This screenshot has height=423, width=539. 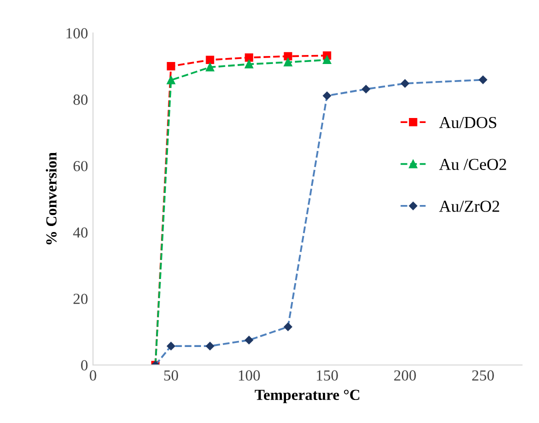 I want to click on y-tick-label: 40, so click(x=80, y=232).